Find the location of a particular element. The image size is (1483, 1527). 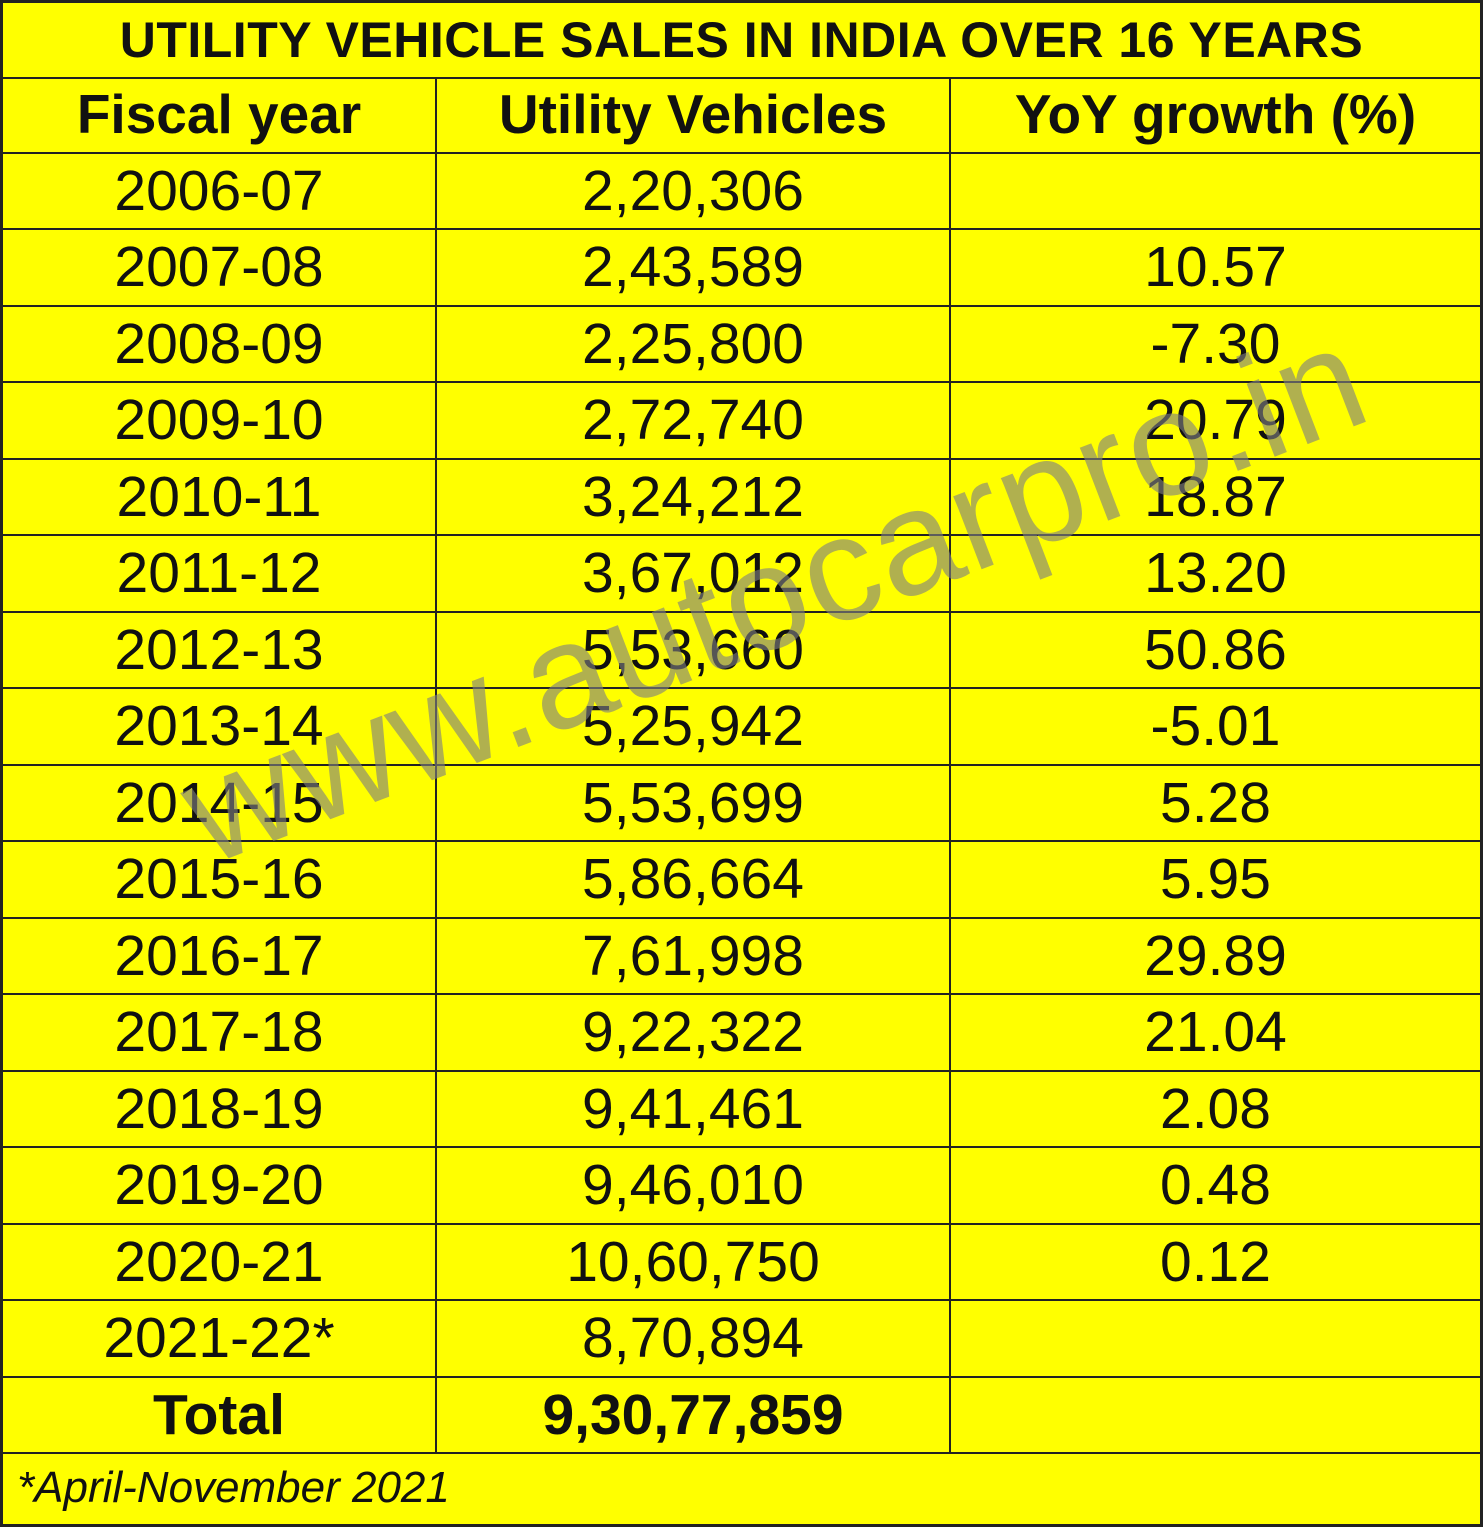

table-row: 2008-09 2,25,800 -7.30 is located at coordinates (741, 343).